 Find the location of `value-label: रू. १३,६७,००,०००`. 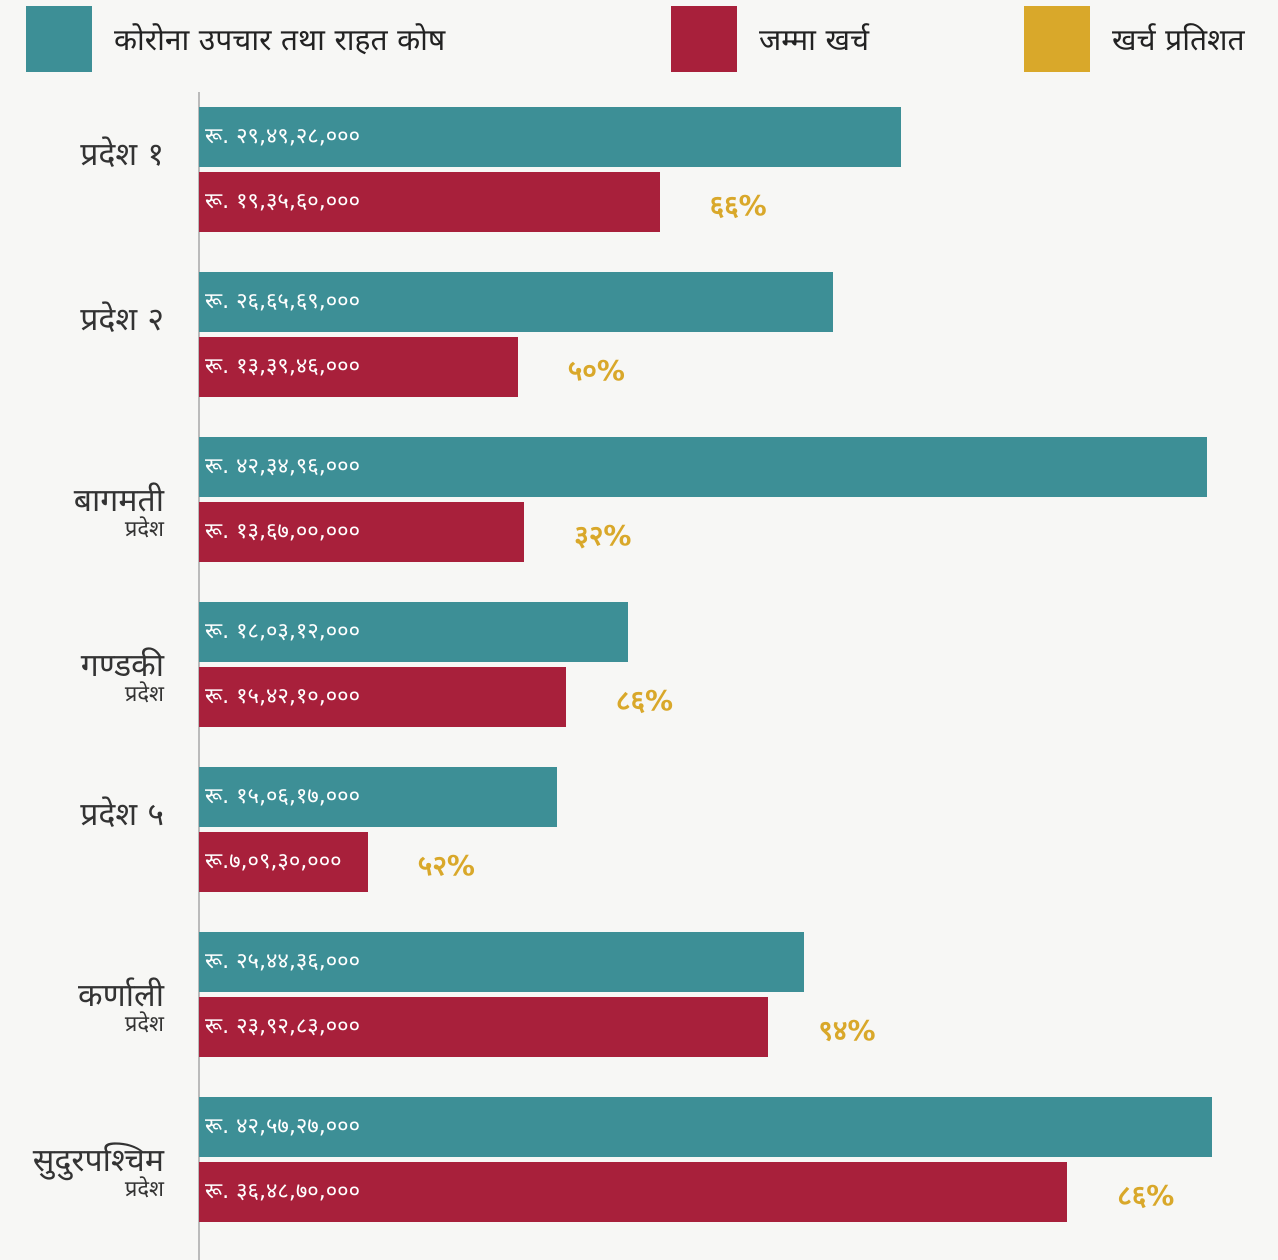

value-label: रू. १३,६७,००,००० is located at coordinates (283, 531).